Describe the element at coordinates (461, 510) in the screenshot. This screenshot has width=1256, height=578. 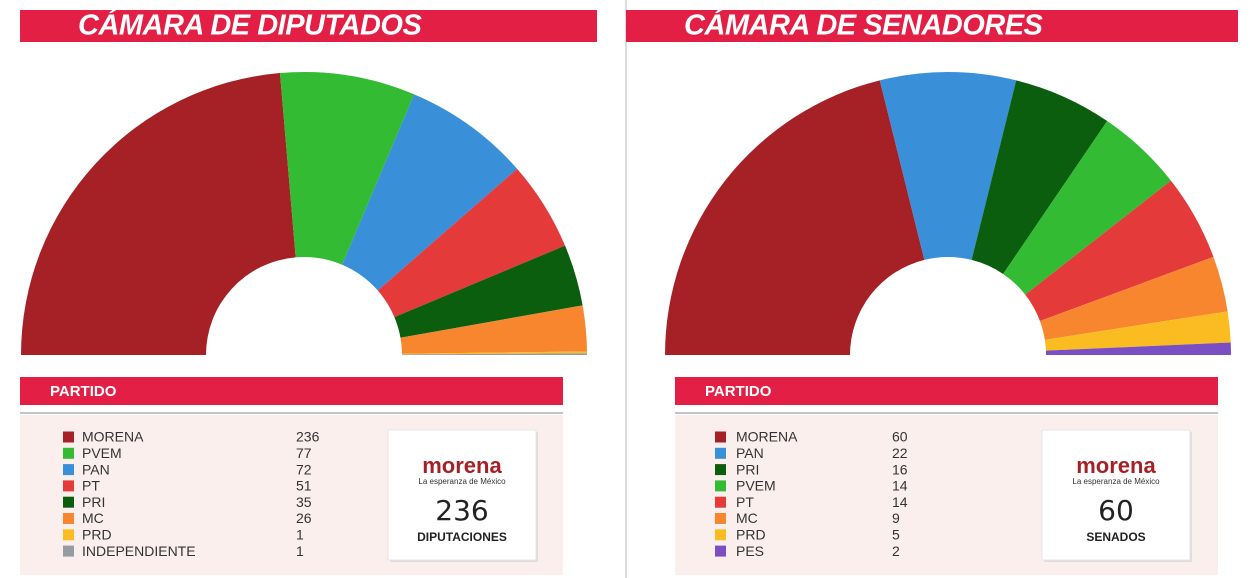
I see `winner-seats: 236` at that location.